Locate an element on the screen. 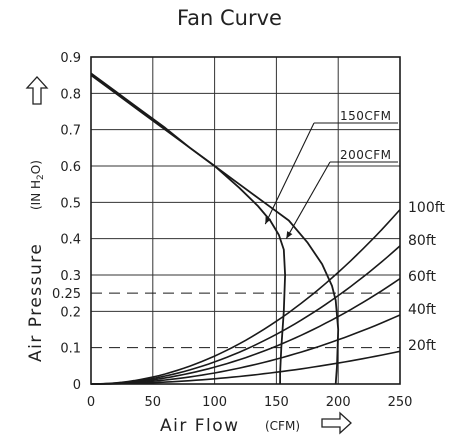 The height and width of the screenshot is (436, 459). x-tick-labels: 0 50 100 150 200 250 is located at coordinates (250, 402).